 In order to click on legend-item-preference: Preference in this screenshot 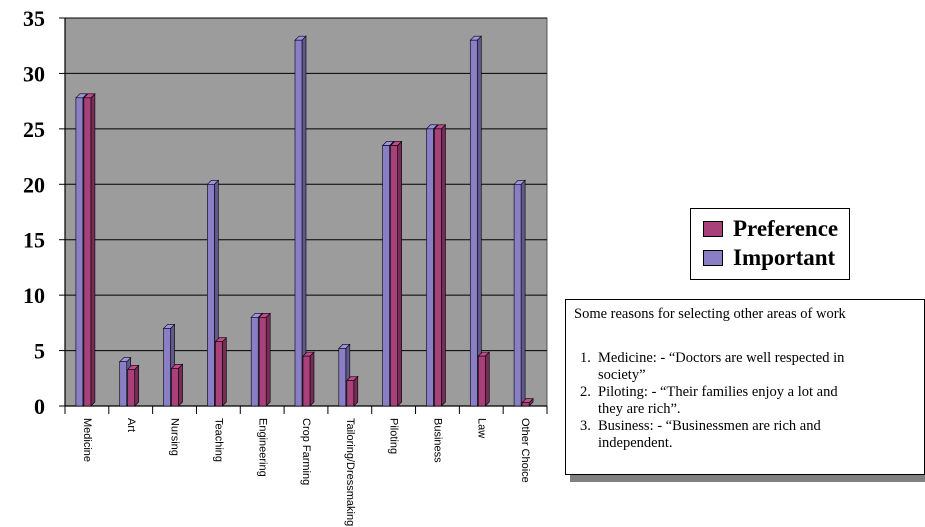, I will do `click(770, 229)`.